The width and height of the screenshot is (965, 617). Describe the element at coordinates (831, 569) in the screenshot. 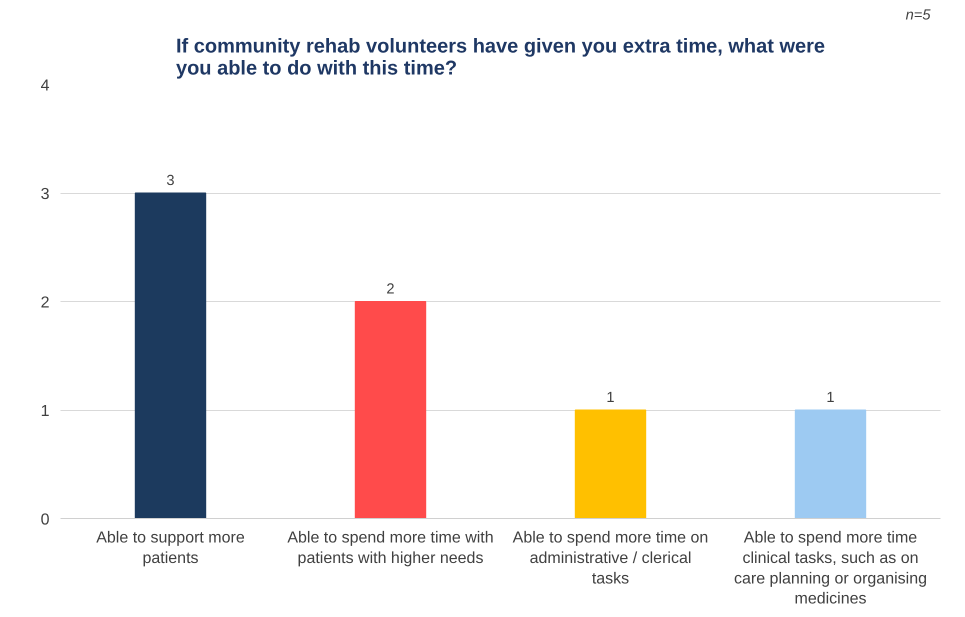

I see `x-tick-label: Able to spend more time clinical tasks, such as on care planning or organising medicines` at that location.